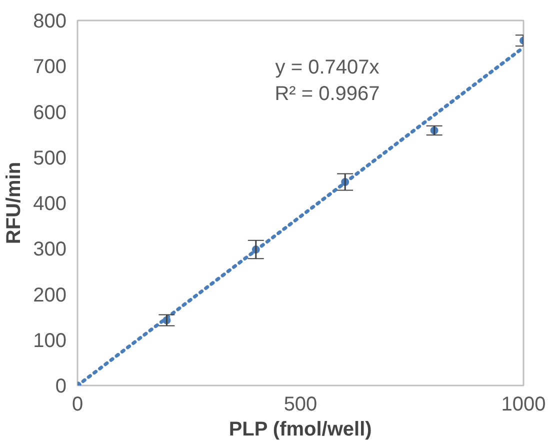  Describe the element at coordinates (50, 204) in the screenshot. I see `y-tick-label: 400` at that location.